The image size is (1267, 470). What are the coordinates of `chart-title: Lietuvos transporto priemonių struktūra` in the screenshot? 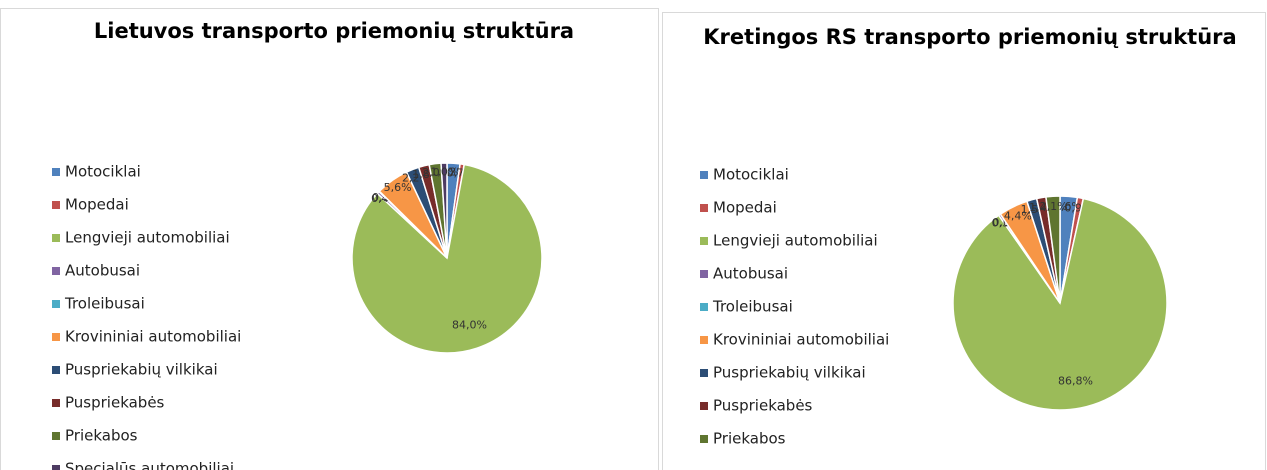 It's located at (334, 31).